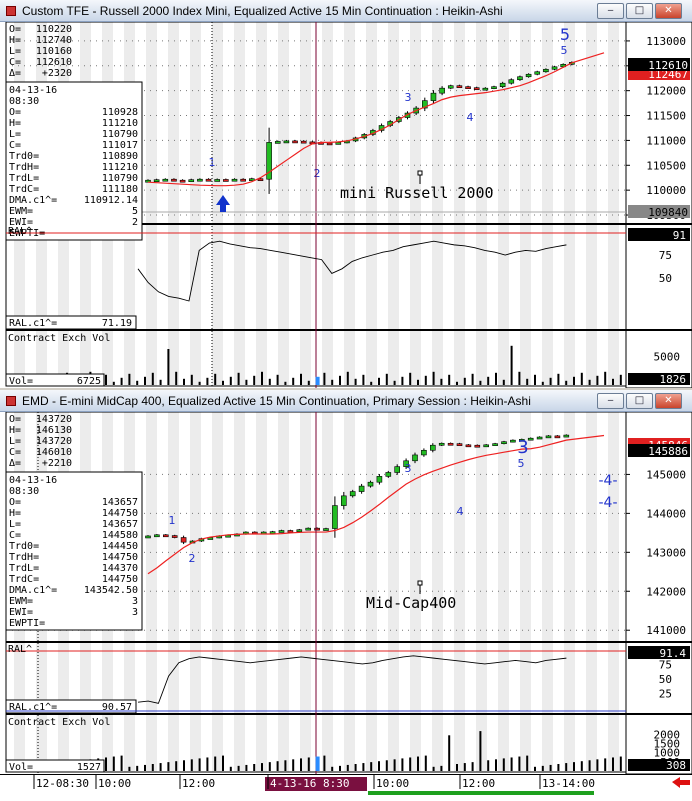  I want to click on wave-label: 3, so click(408, 97).